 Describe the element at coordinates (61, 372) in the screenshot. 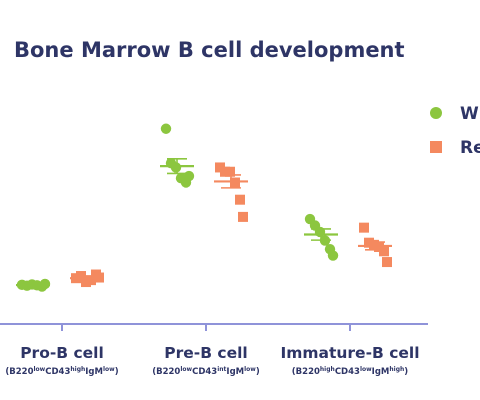

I see `category-sublabel: (B220lowCD43highIgMlow)` at that location.